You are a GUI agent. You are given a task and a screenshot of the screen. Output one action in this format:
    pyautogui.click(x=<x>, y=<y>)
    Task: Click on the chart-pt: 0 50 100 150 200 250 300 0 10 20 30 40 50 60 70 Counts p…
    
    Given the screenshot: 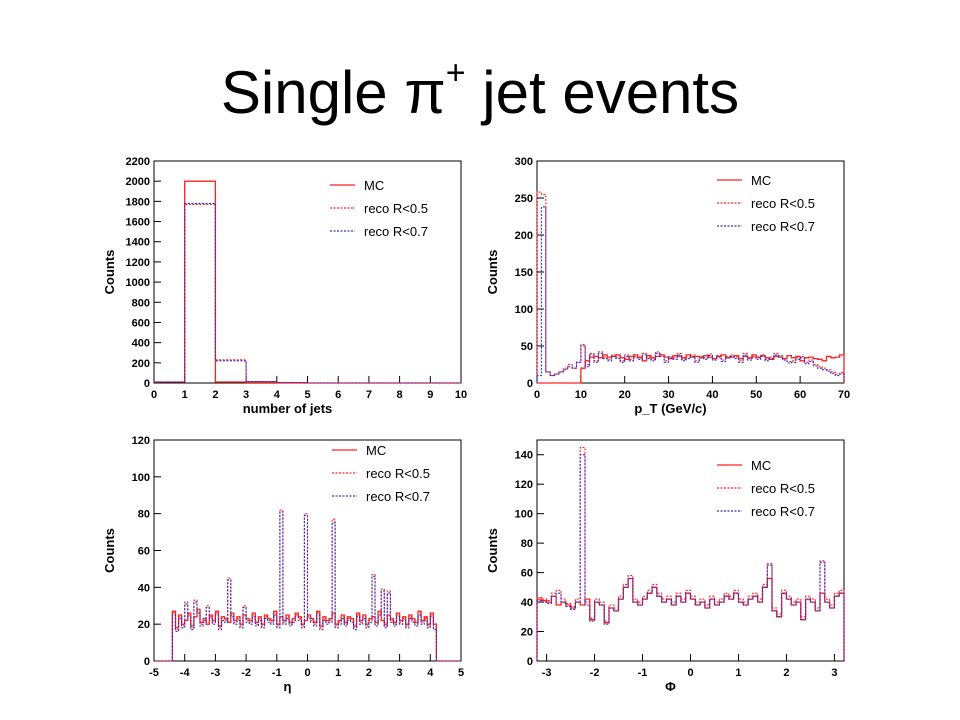 What is the action you would take?
    pyautogui.click(x=667, y=286)
    